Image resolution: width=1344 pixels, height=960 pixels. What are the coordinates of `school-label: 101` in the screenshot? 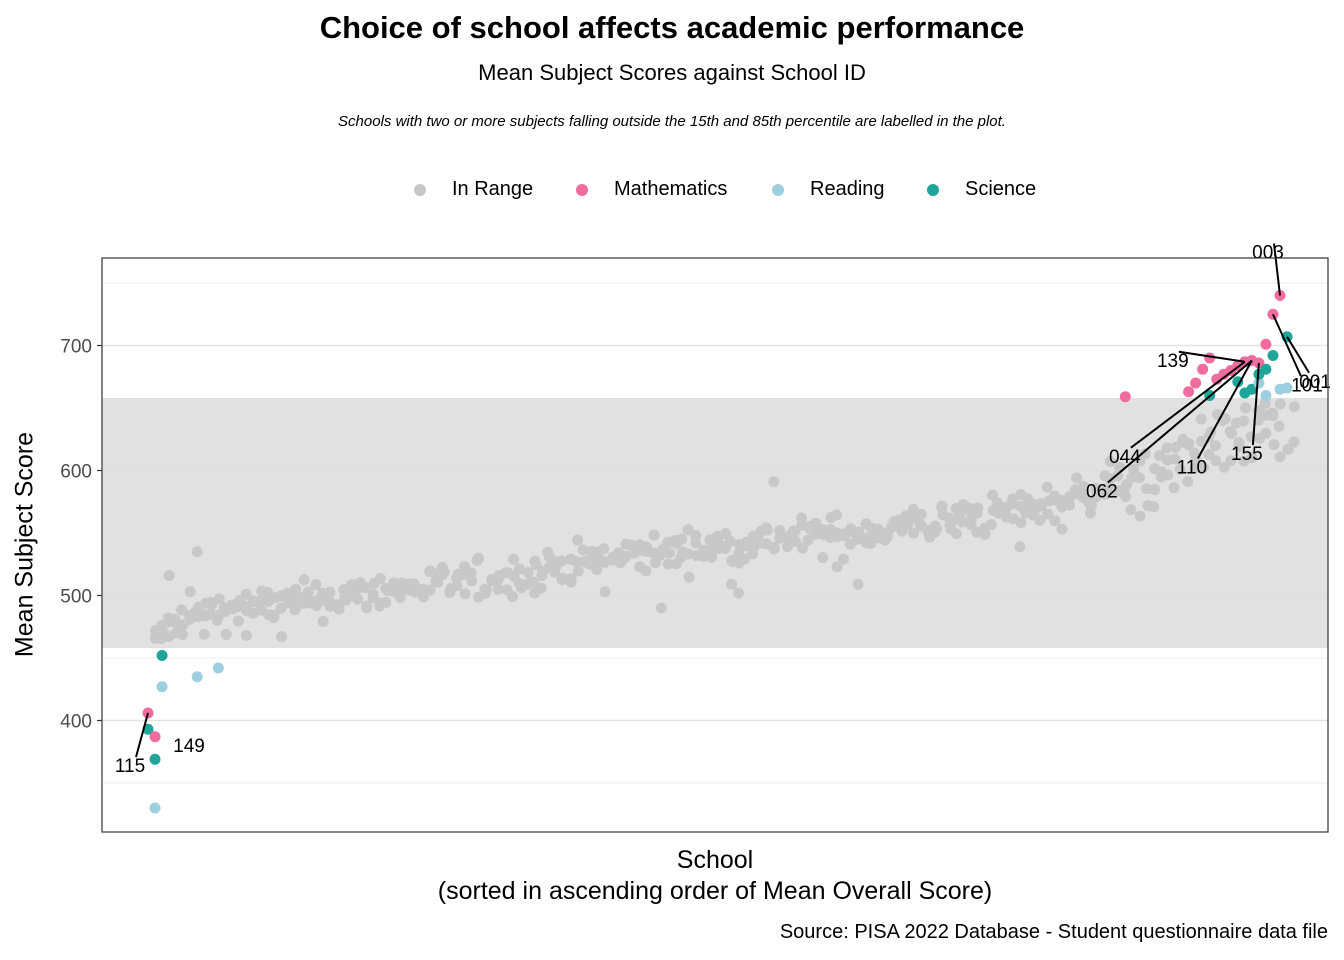 It's located at (1307, 385).